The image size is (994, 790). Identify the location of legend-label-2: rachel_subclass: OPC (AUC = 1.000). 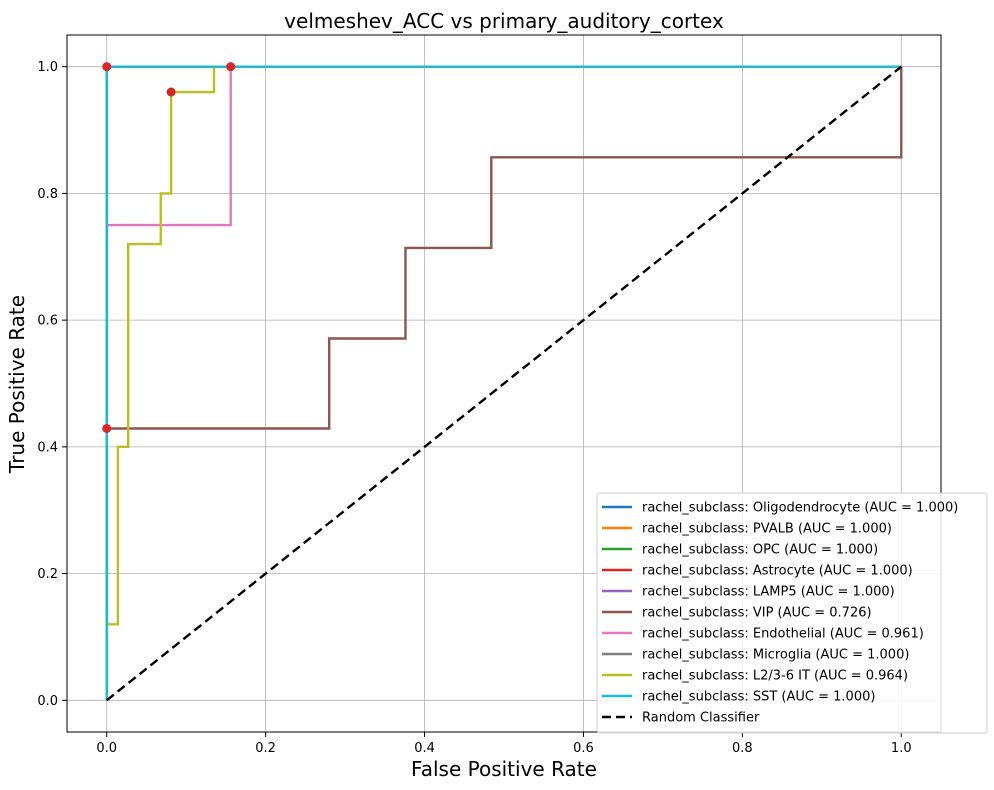
(760, 550).